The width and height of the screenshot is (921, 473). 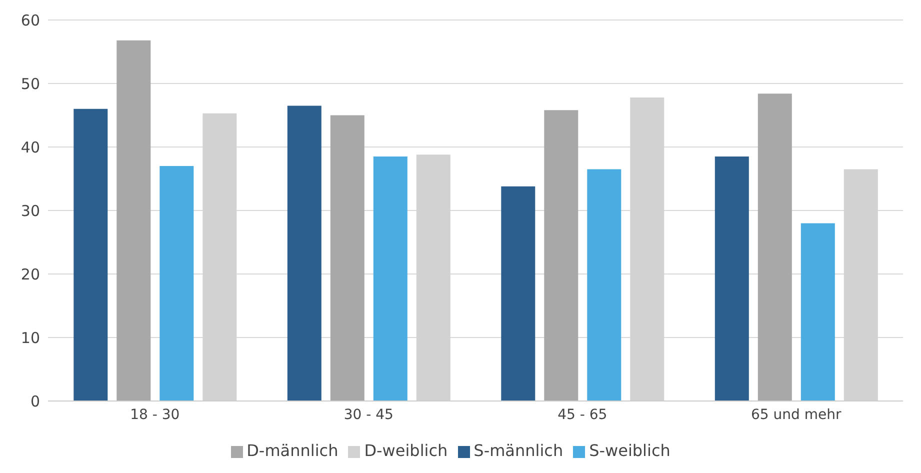 I want to click on legend-label: S-männlich, so click(x=519, y=450).